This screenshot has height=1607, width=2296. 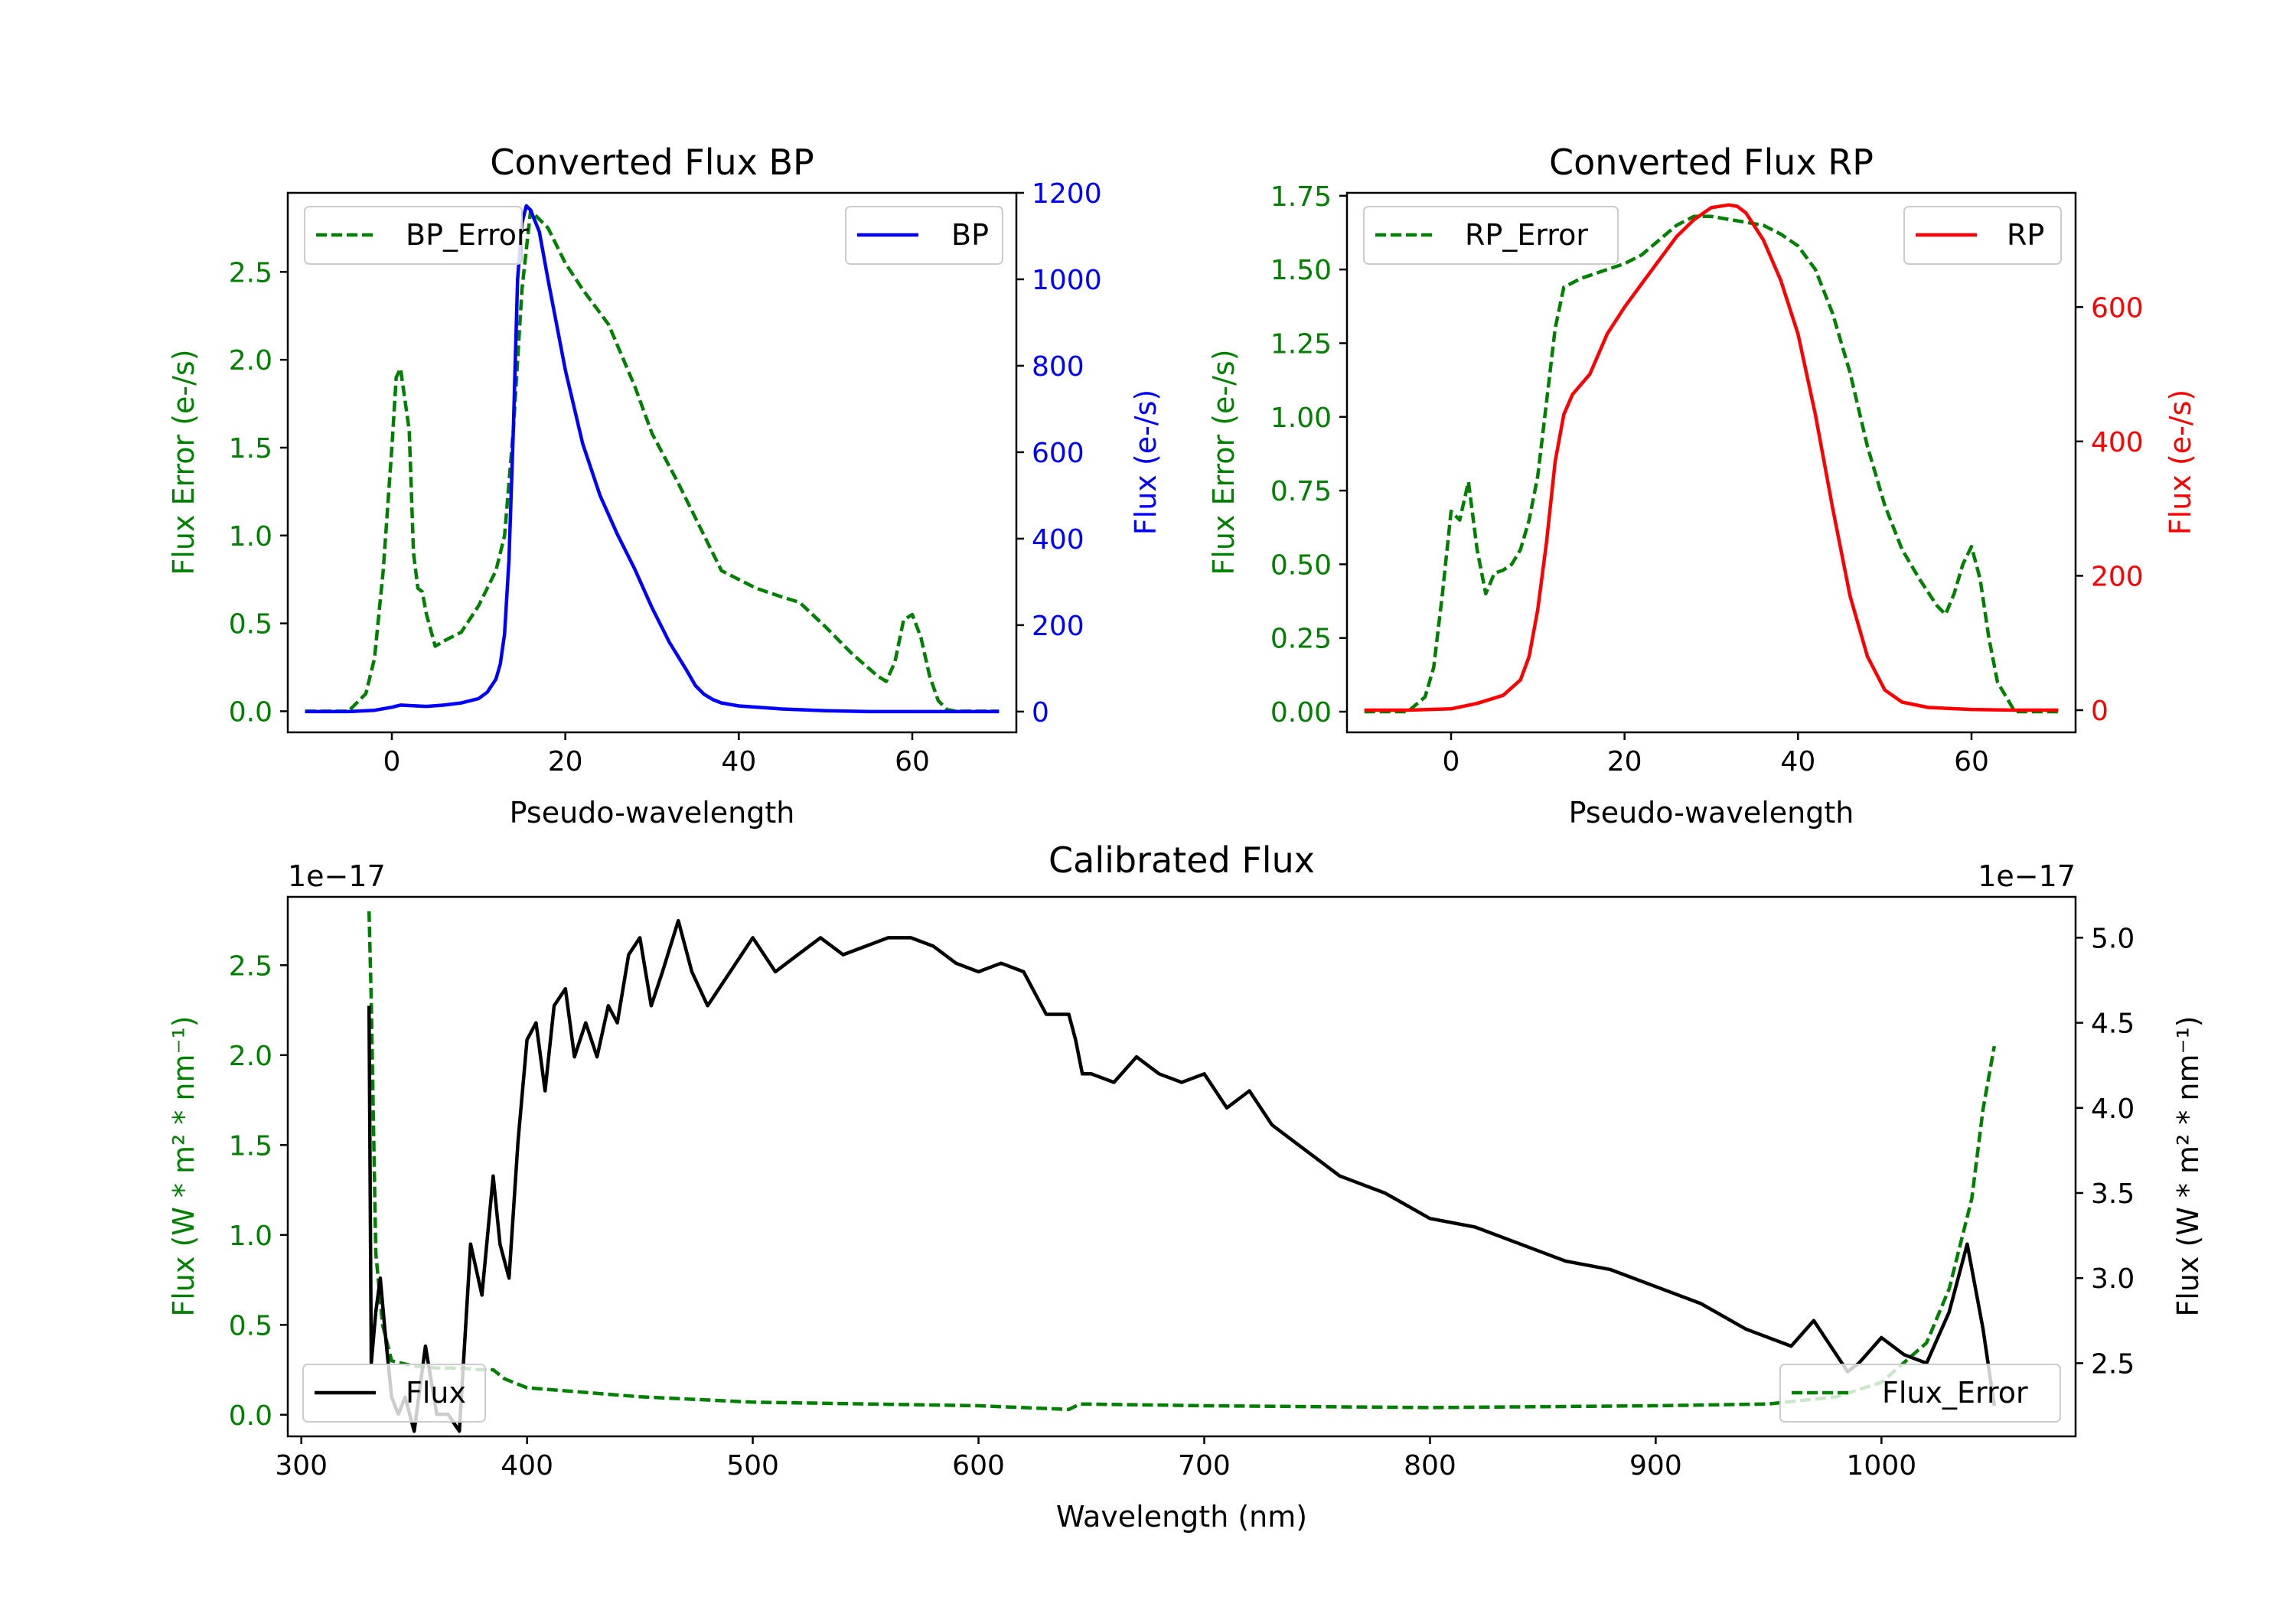 What do you see at coordinates (301, 1466) in the screenshot?
I see `x-tick-label: 300` at bounding box center [301, 1466].